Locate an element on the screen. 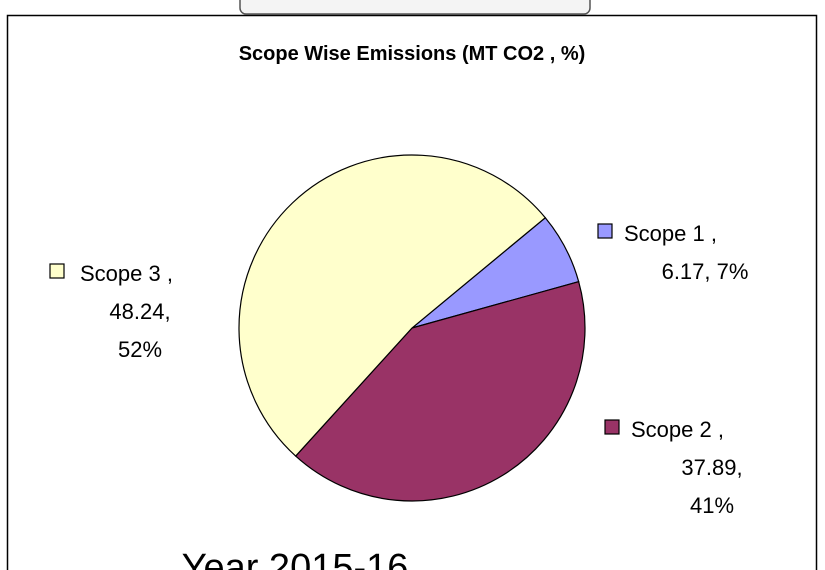  data-label: 6.17, 7% is located at coordinates (705, 271).